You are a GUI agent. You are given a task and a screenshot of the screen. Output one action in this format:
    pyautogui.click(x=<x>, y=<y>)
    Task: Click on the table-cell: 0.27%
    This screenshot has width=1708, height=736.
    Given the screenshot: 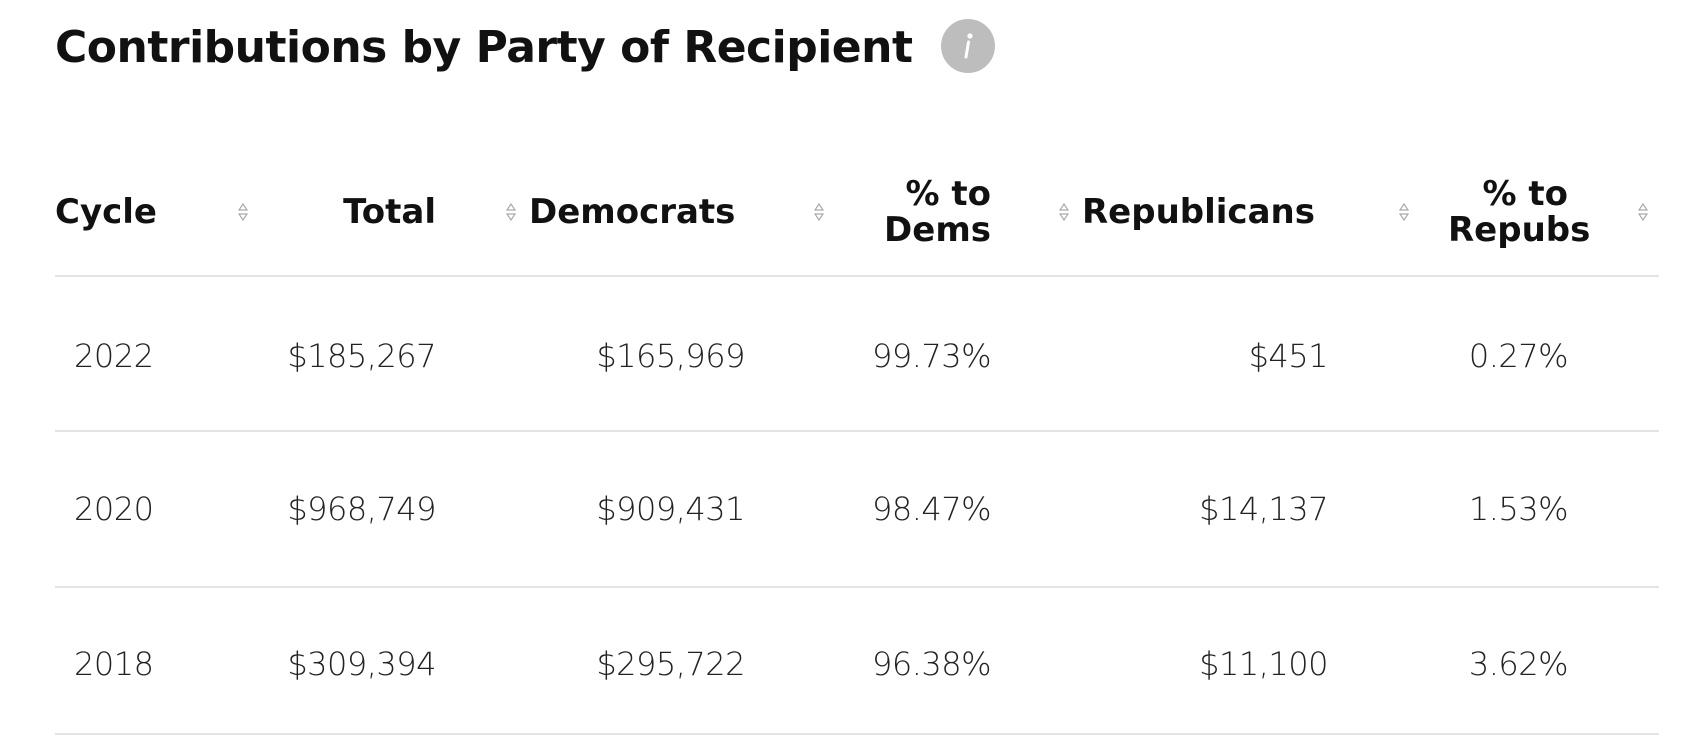 What is the action you would take?
    pyautogui.click(x=1518, y=356)
    